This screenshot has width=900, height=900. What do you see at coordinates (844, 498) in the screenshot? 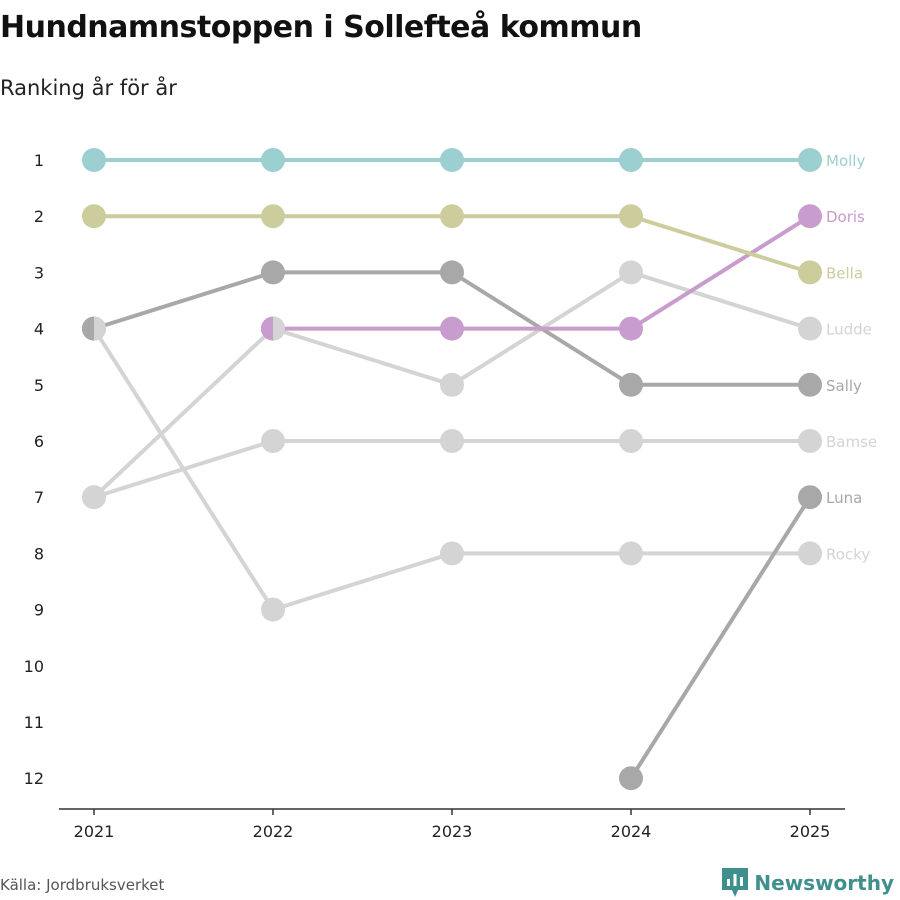
I see `series-label-luna: Luna` at bounding box center [844, 498].